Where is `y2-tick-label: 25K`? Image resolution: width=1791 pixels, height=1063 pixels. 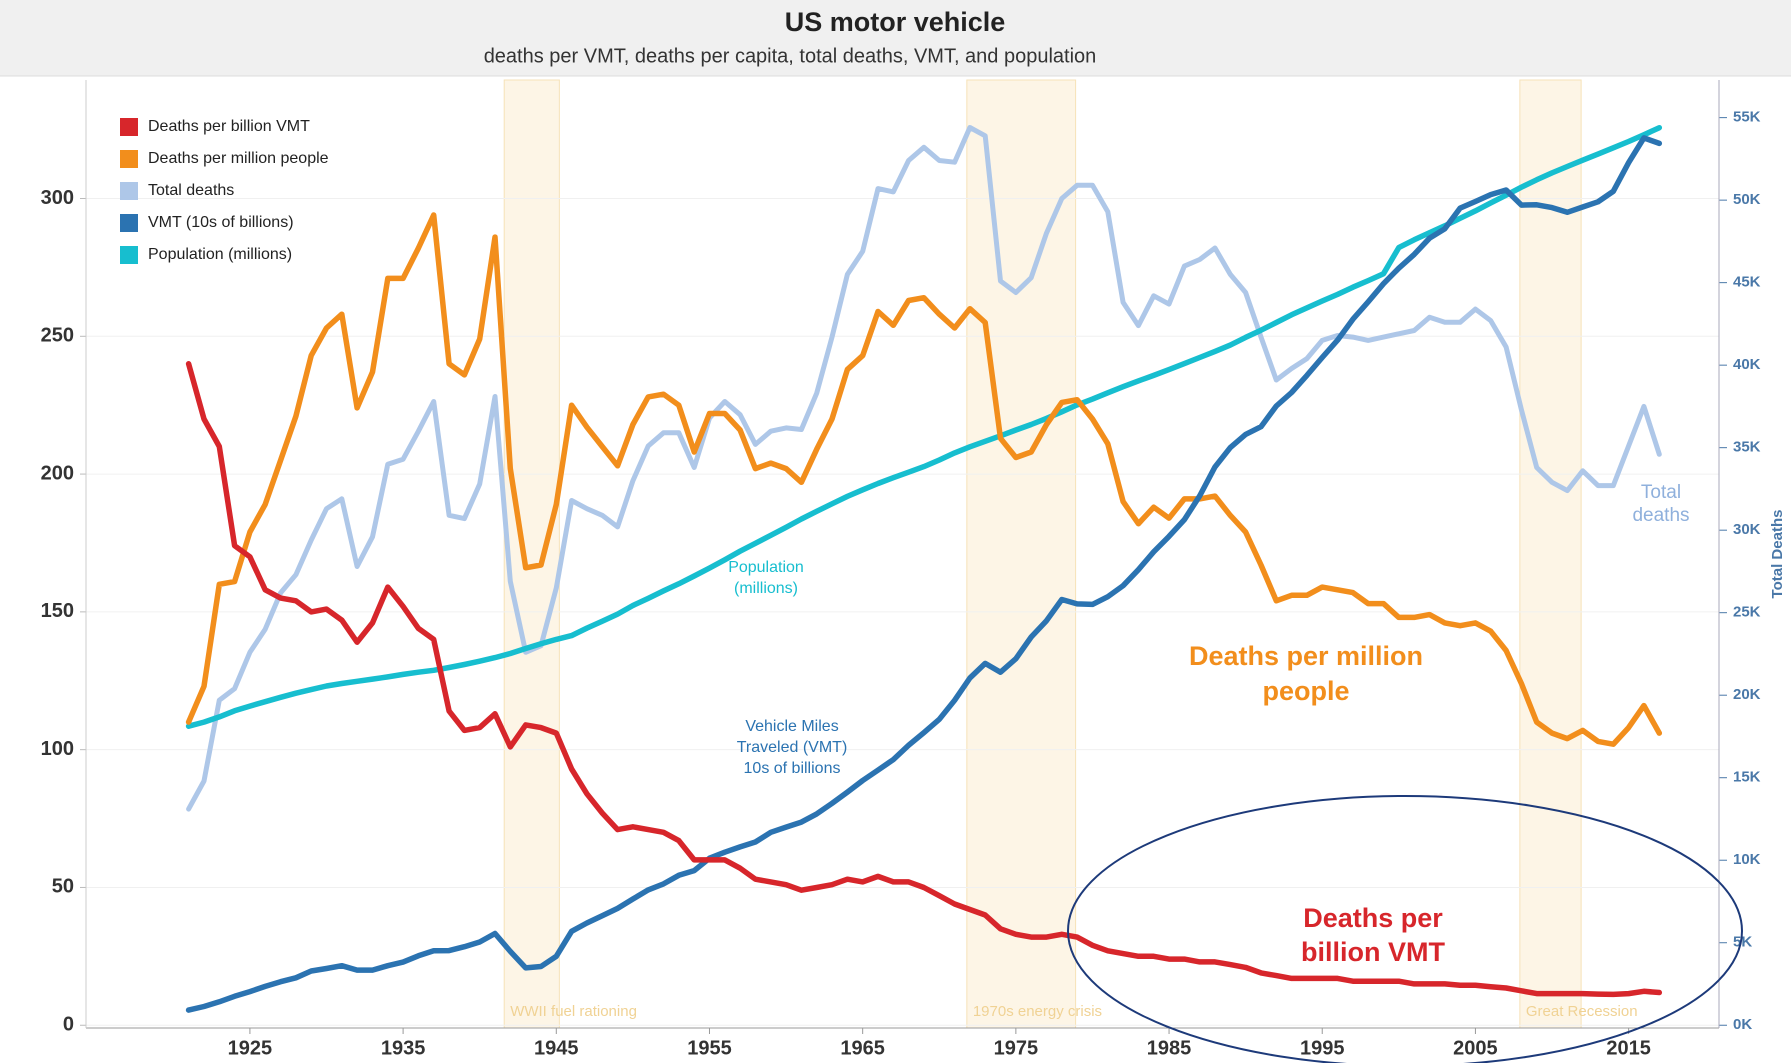
y2-tick-label: 25K is located at coordinates (1747, 612).